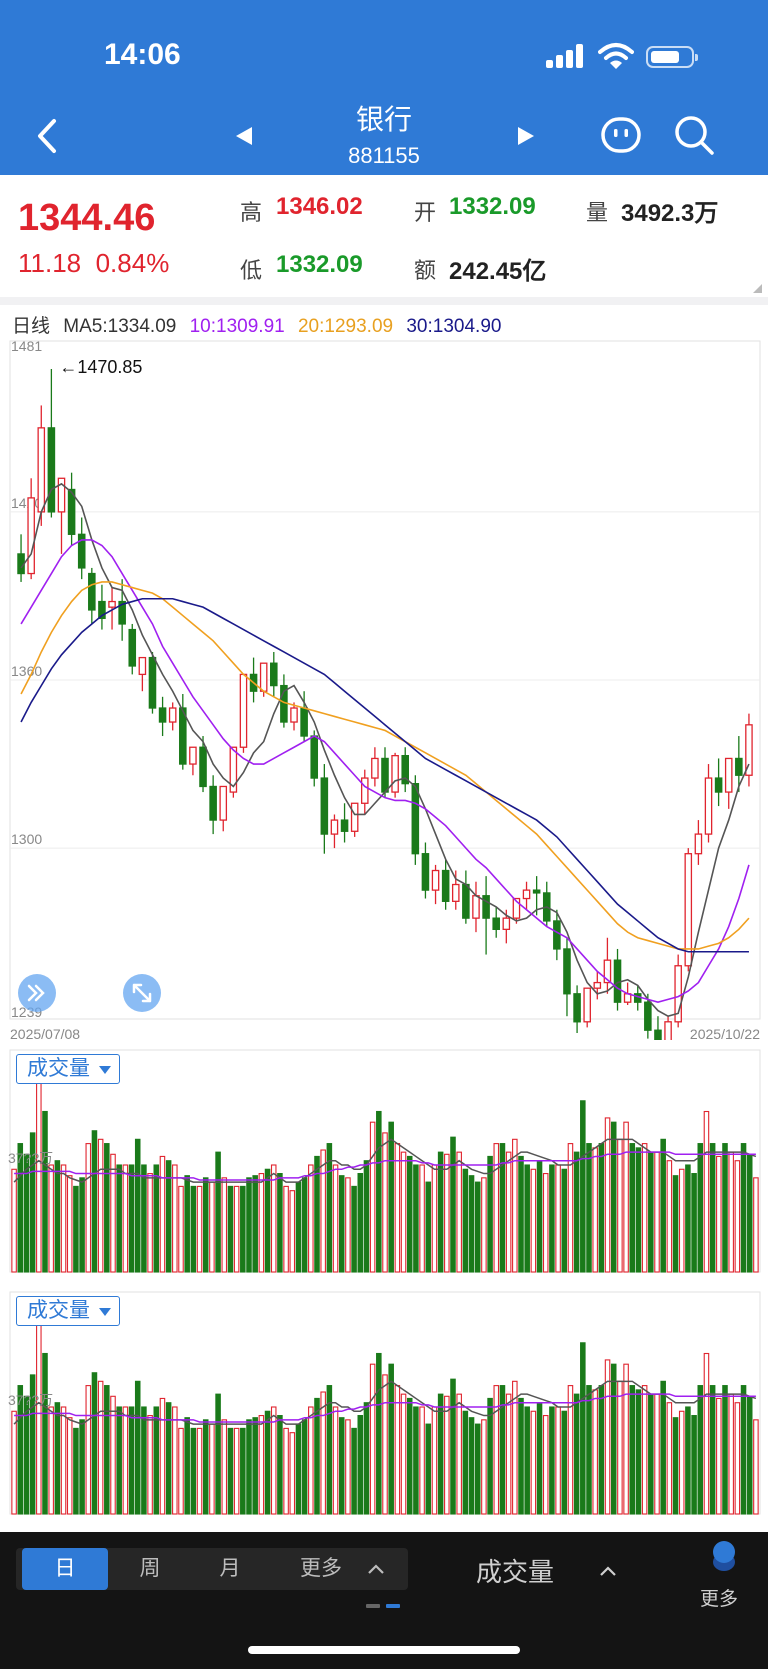  What do you see at coordinates (48, 136) in the screenshot?
I see `back-arrow-icon` at bounding box center [48, 136].